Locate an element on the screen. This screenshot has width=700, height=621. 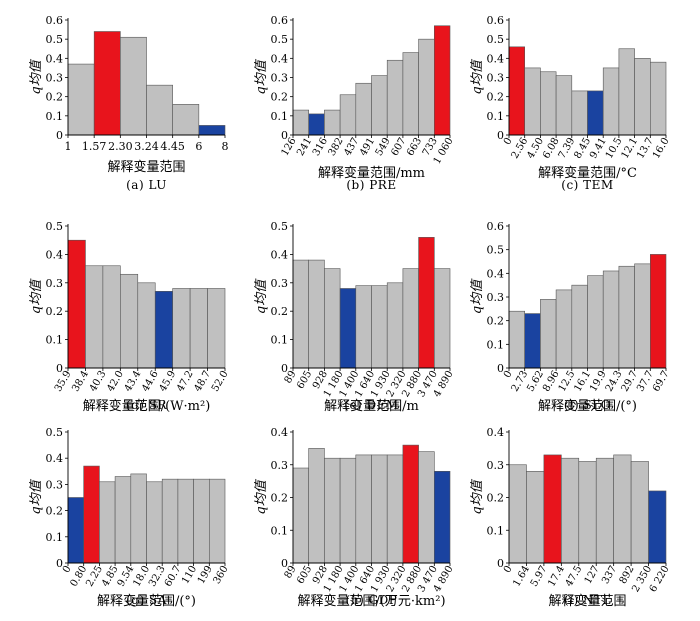
x-tick-label-8-3: 17.4 is located at coordinates (556, 576).